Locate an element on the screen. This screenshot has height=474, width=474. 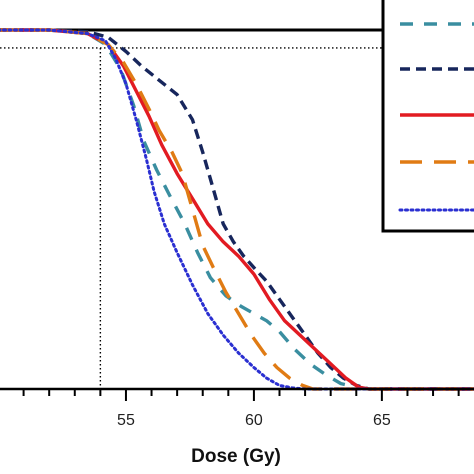
x-axis-title: Dose (Gy) is located at coordinates (236, 456).